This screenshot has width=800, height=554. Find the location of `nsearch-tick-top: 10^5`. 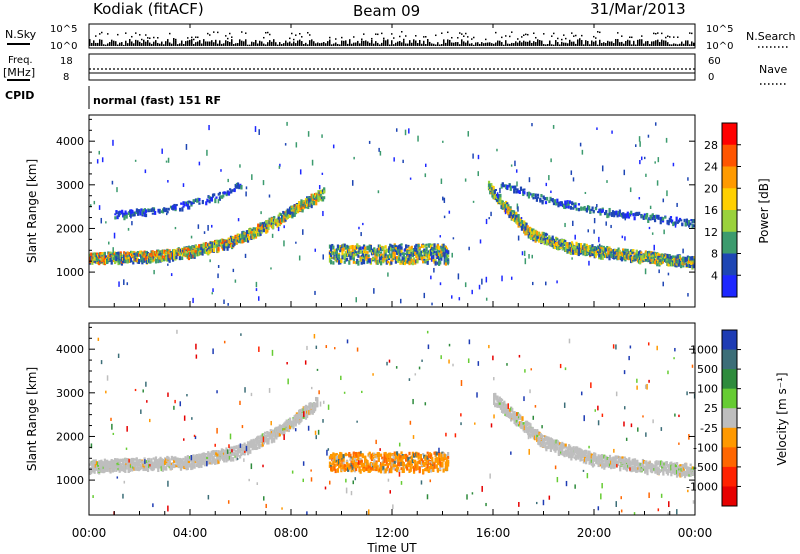

nsearch-tick-top: 10^5 is located at coordinates (719, 29).